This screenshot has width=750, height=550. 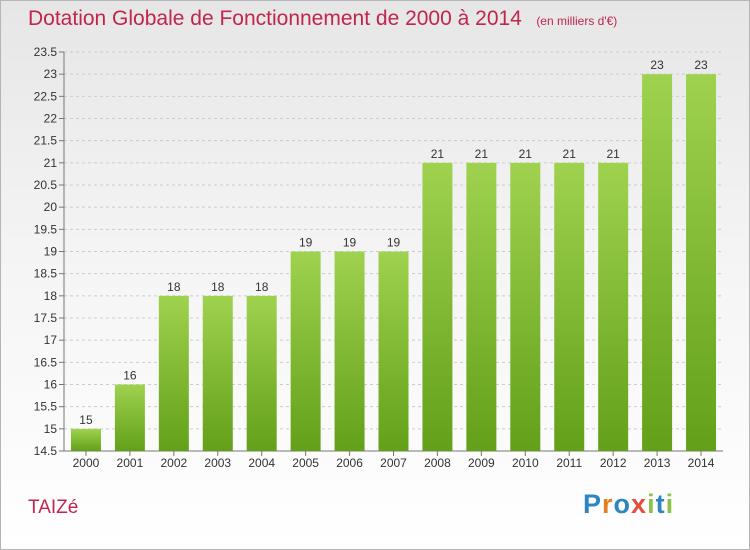 What do you see at coordinates (46, 141) in the screenshot?
I see `y-tick-label: 21.5` at bounding box center [46, 141].